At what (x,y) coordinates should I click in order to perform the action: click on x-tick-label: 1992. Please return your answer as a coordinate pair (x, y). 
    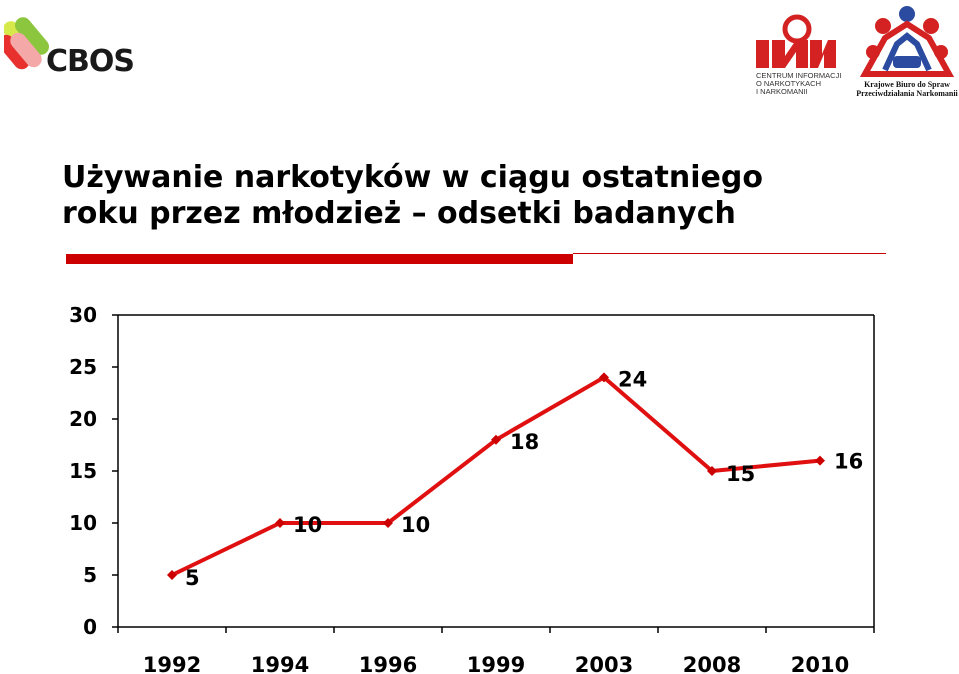
    Looking at the image, I should click on (172, 663).